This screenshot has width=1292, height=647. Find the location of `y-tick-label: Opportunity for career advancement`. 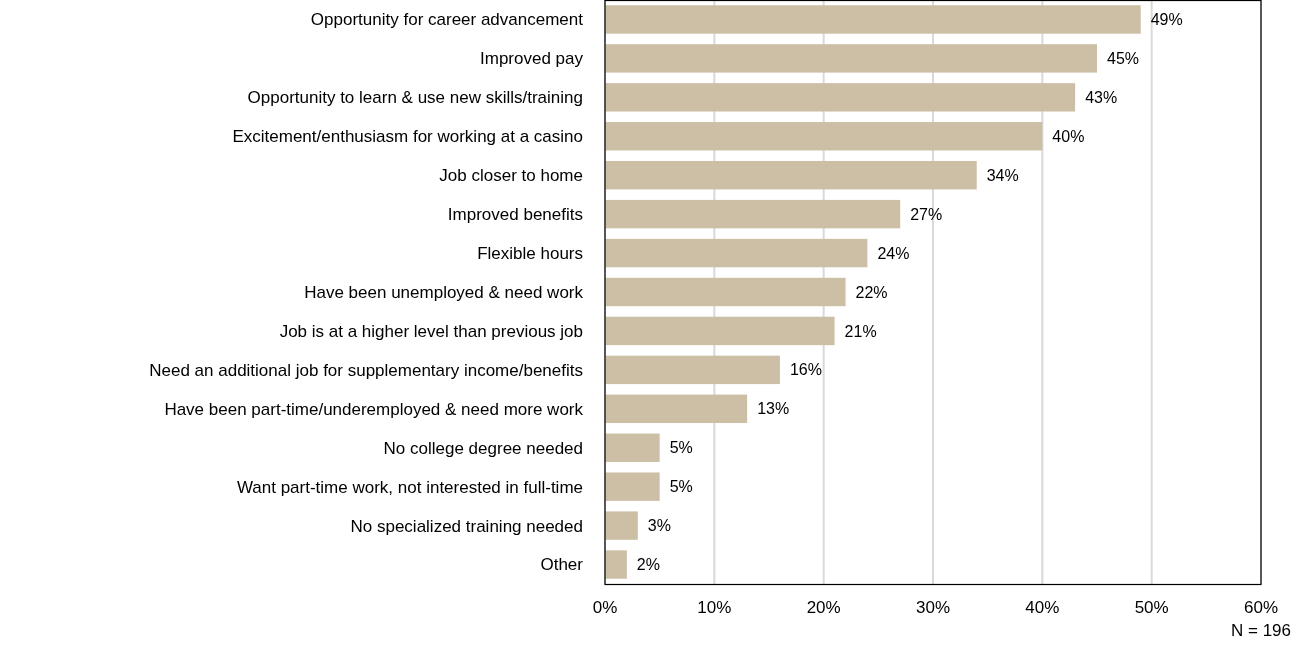

y-tick-label: Opportunity for career advancement is located at coordinates (447, 20).